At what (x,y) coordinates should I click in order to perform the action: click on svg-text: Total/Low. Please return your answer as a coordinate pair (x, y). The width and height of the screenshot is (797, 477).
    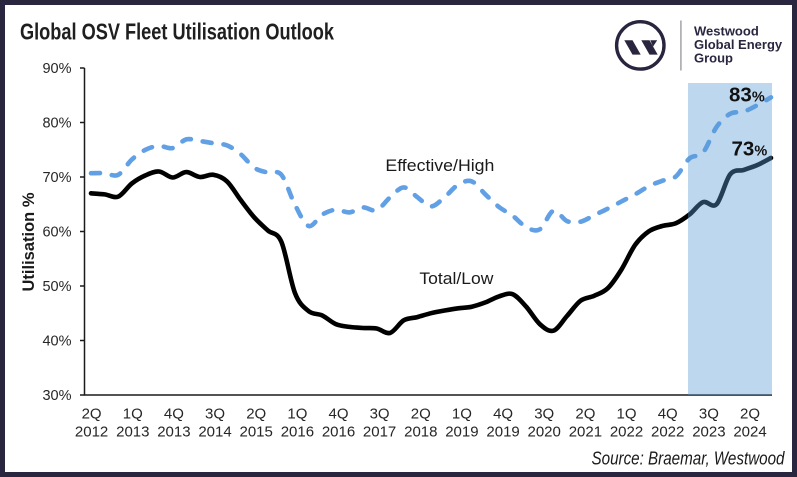
    Looking at the image, I should click on (456, 278).